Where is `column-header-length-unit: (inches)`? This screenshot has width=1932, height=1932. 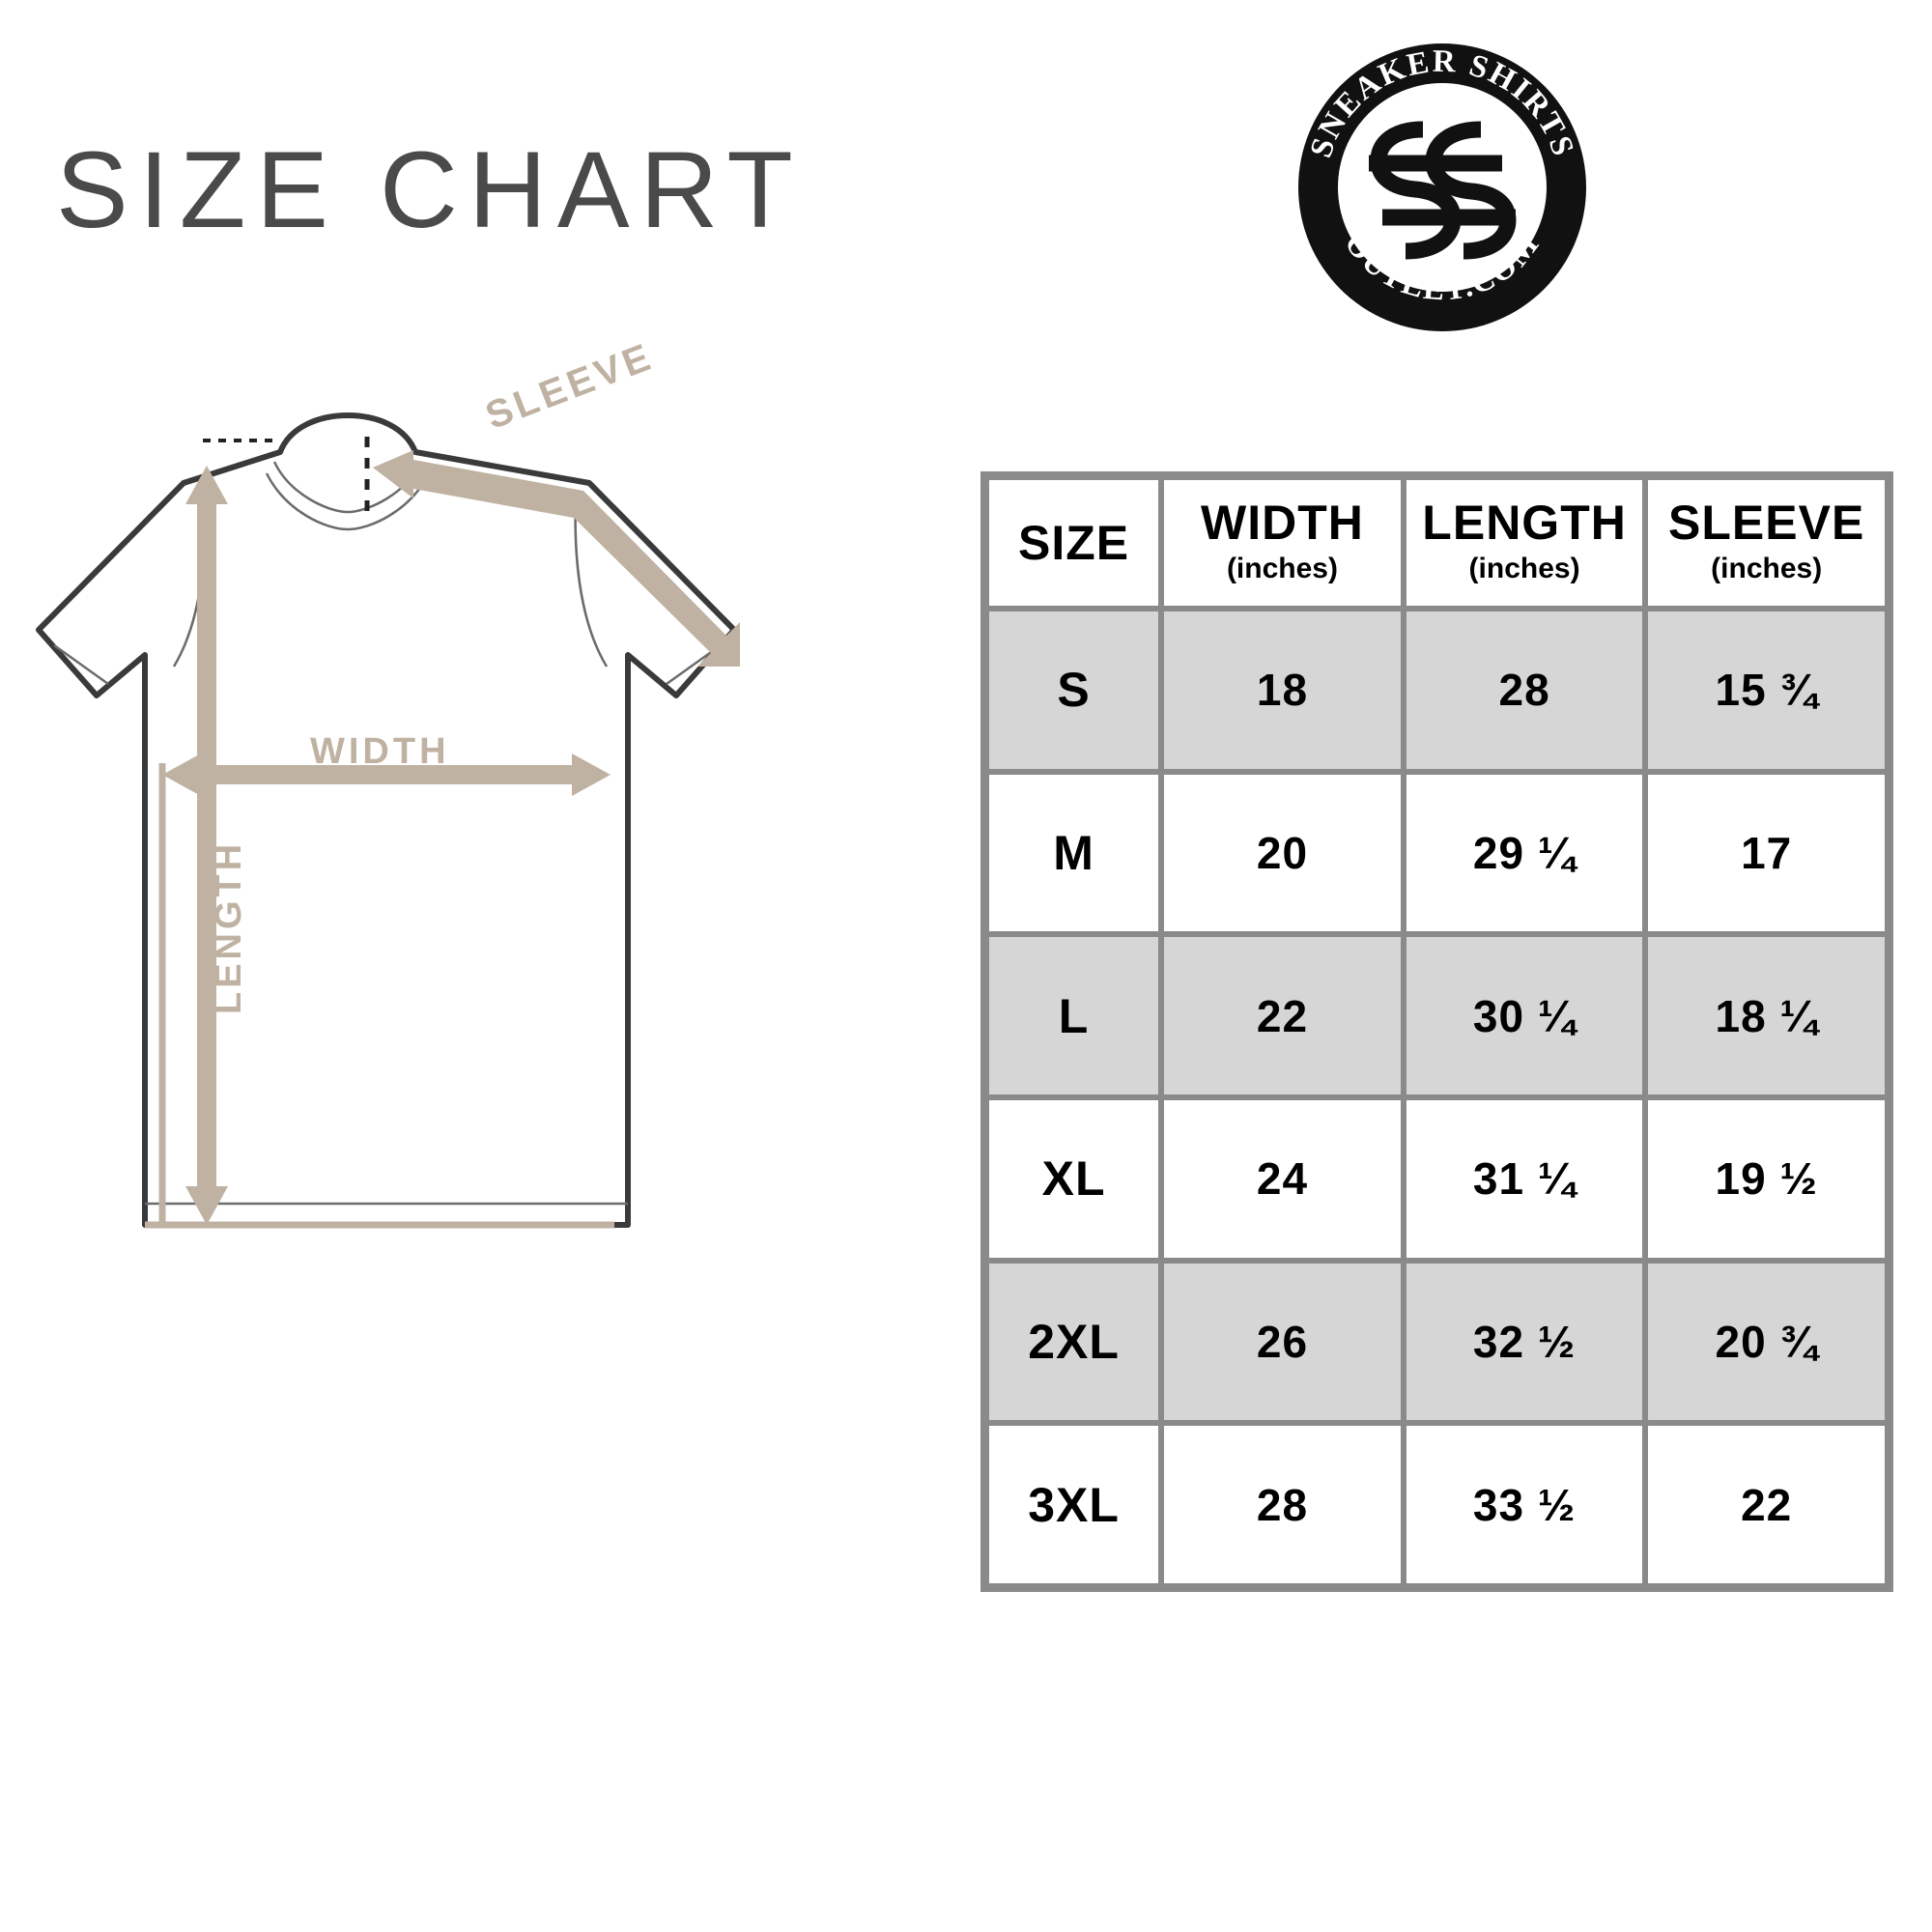 column-header-length-unit: (inches) is located at coordinates (1524, 569).